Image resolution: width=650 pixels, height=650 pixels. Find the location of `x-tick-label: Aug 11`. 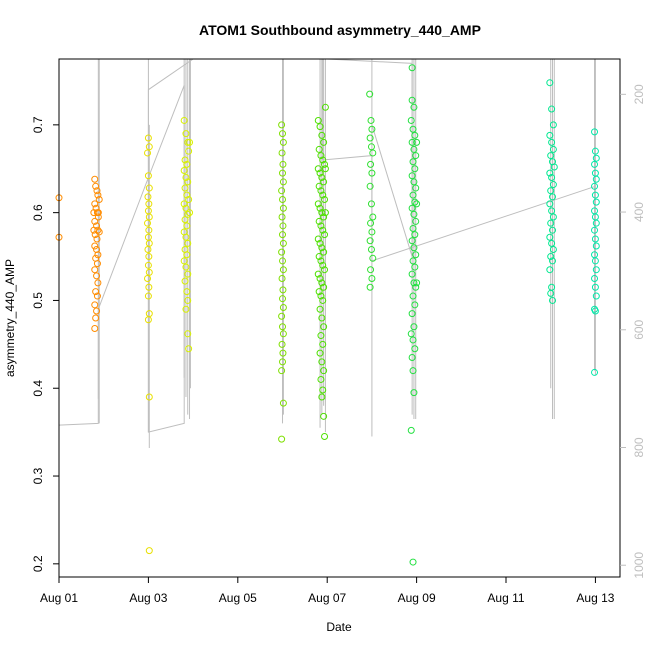

x-tick-label: Aug 11 is located at coordinates (505, 598).